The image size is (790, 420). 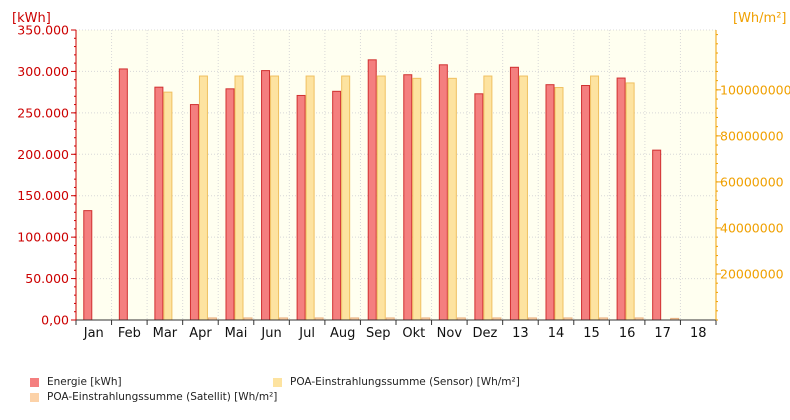 I want to click on legend-label-sensor: POA-Einstrahlungssumme (Sensor) [Wh/m²], so click(x=405, y=382).